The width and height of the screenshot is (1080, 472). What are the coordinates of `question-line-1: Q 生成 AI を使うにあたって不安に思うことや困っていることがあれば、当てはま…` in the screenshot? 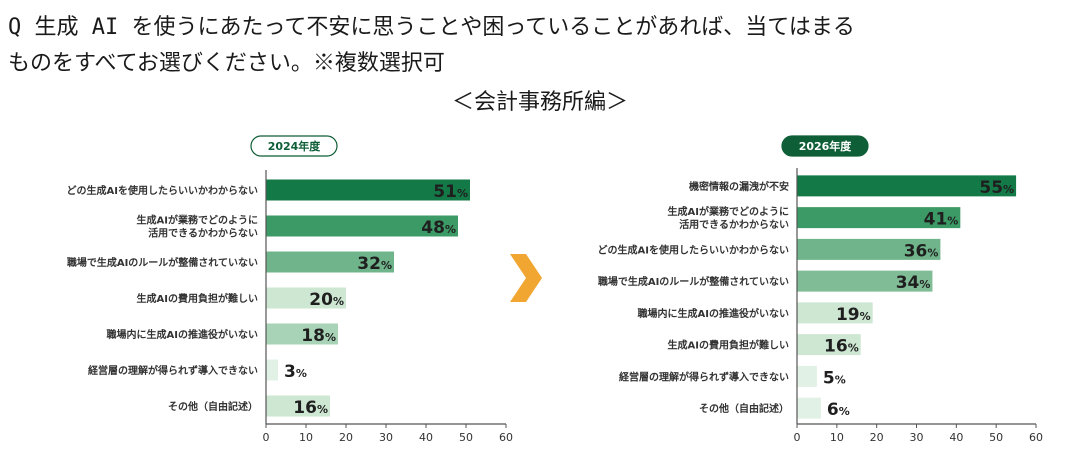 It's located at (431, 27).